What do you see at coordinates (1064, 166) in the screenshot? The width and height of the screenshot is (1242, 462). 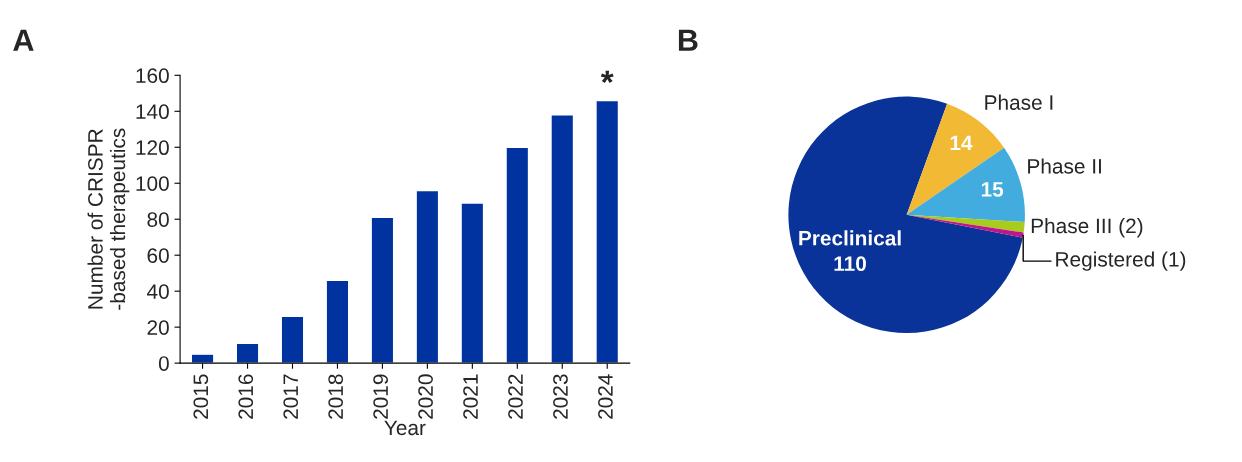 I see `slice-label: Phase II` at bounding box center [1064, 166].